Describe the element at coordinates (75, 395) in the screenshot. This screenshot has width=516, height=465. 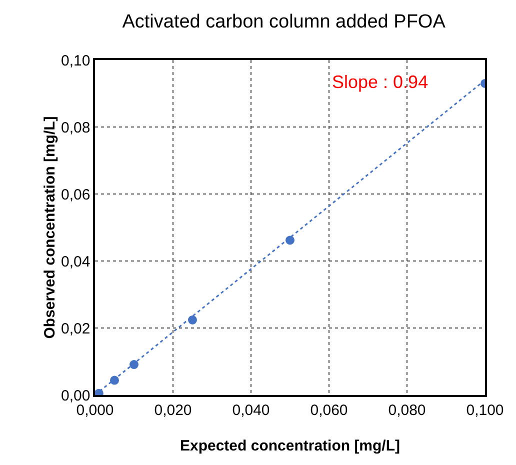
I see `y-tick-label: 0,00` at that location.